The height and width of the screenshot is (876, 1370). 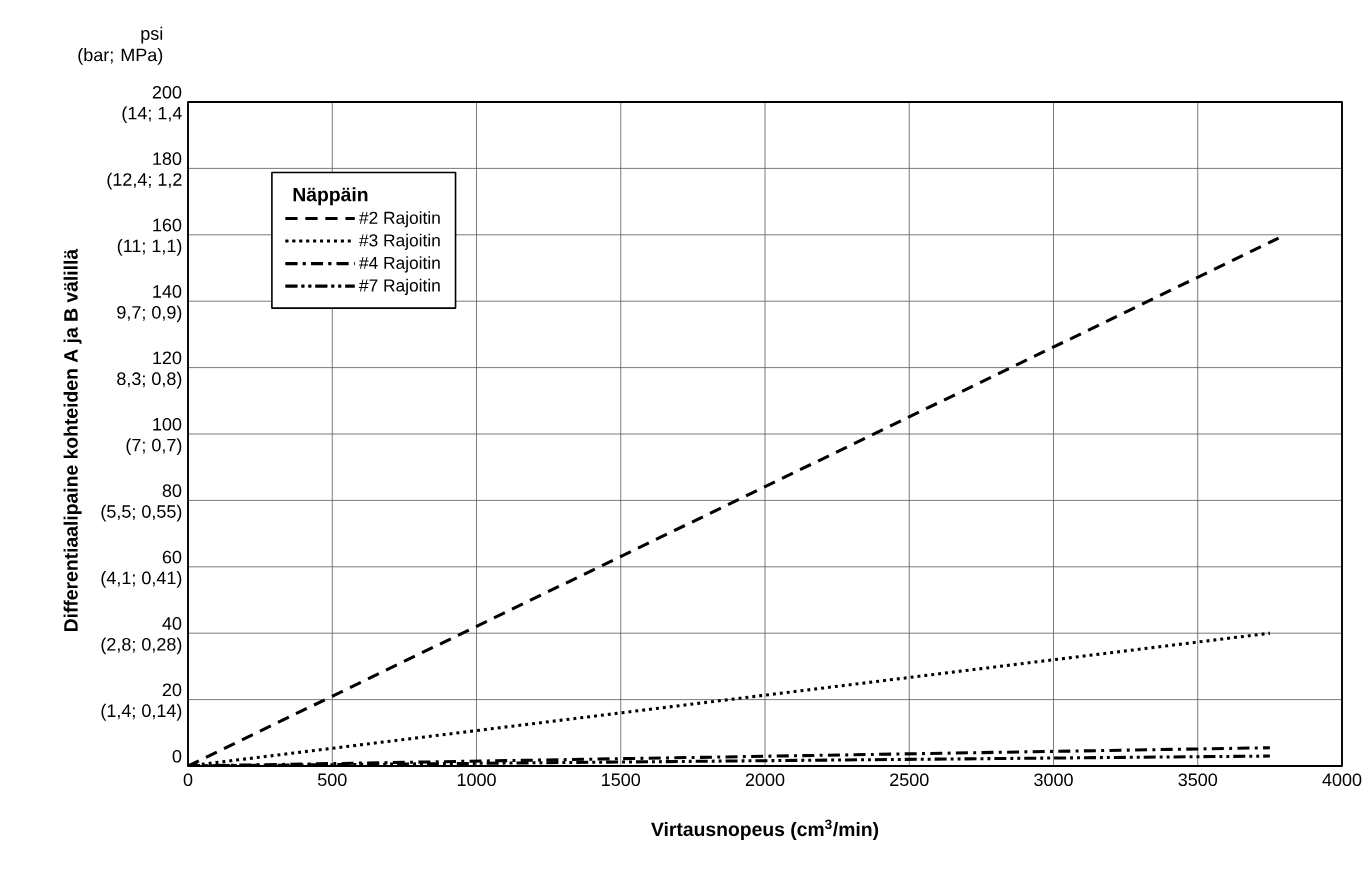 What do you see at coordinates (172, 557) in the screenshot?
I see `y-tick-label: 60` at bounding box center [172, 557].